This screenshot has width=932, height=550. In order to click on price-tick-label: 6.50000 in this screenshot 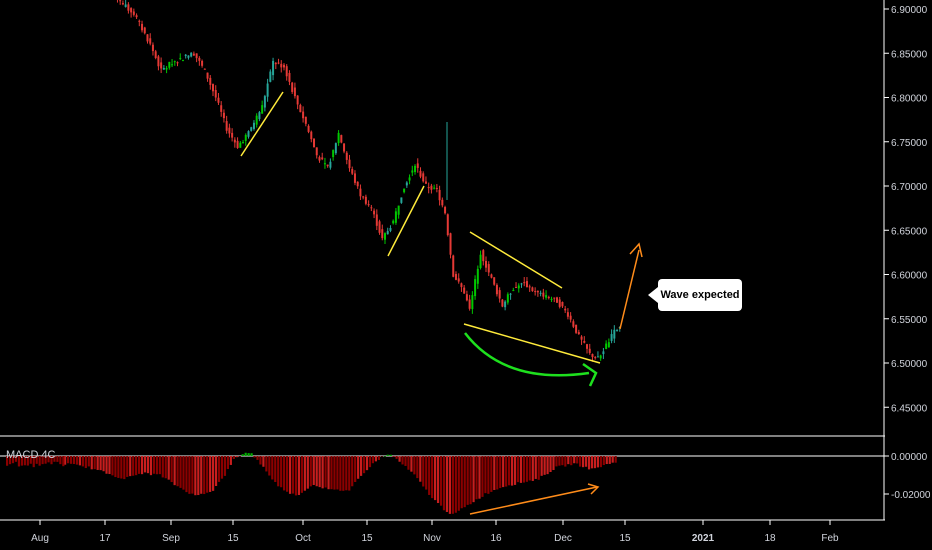, I will do `click(909, 364)`.